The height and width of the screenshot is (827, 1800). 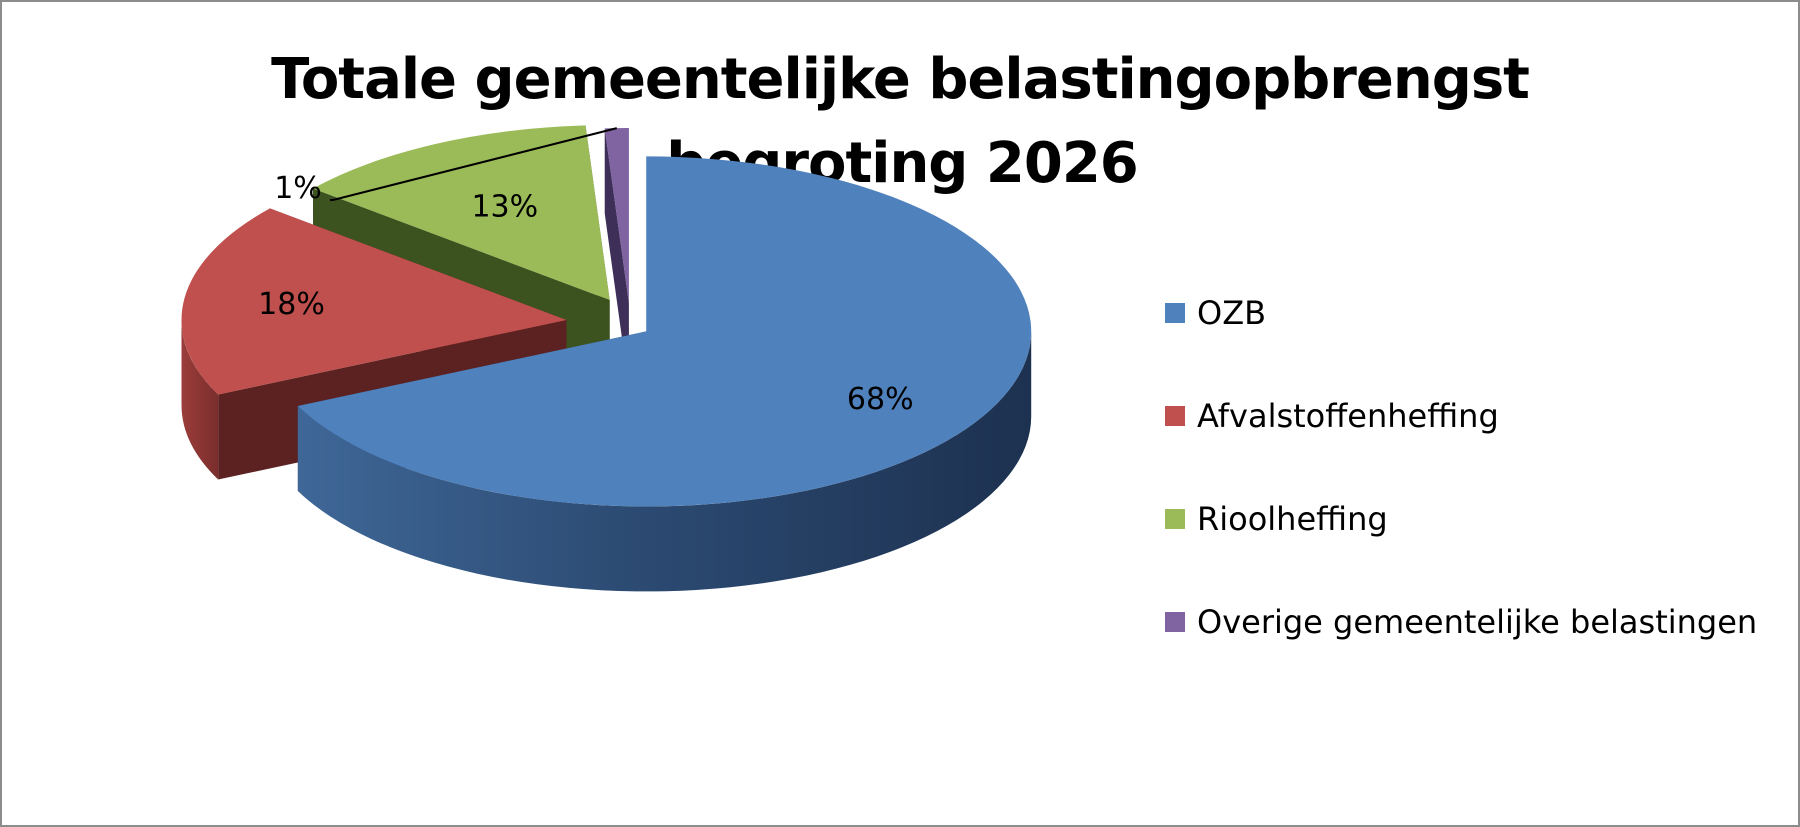 I want to click on legend-label-rioolheffing: Rioolheffing, so click(x=1292, y=519).